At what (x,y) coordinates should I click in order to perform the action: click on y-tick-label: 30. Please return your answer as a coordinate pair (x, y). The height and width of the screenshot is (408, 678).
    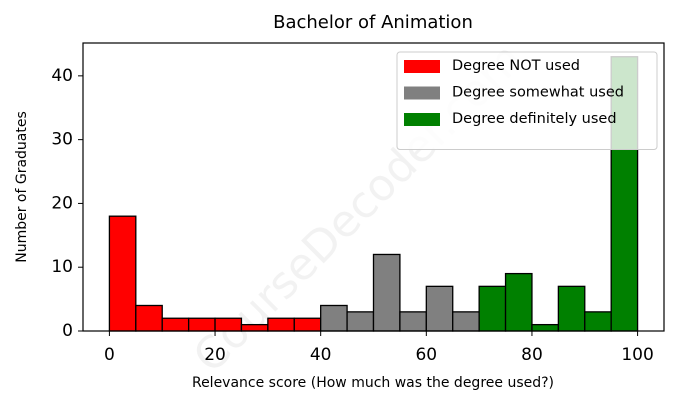
    Looking at the image, I should click on (62, 140).